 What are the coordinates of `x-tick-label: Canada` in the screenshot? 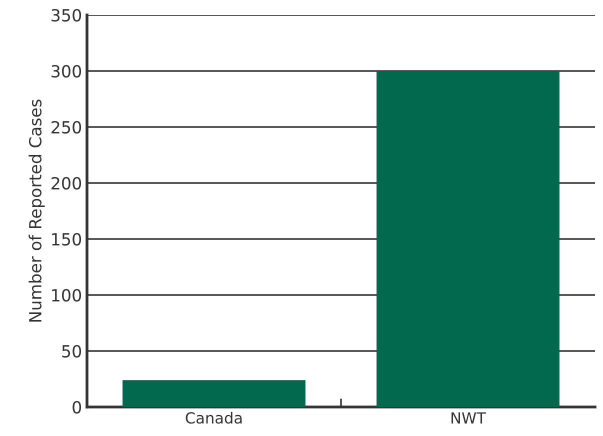 It's located at (214, 418).